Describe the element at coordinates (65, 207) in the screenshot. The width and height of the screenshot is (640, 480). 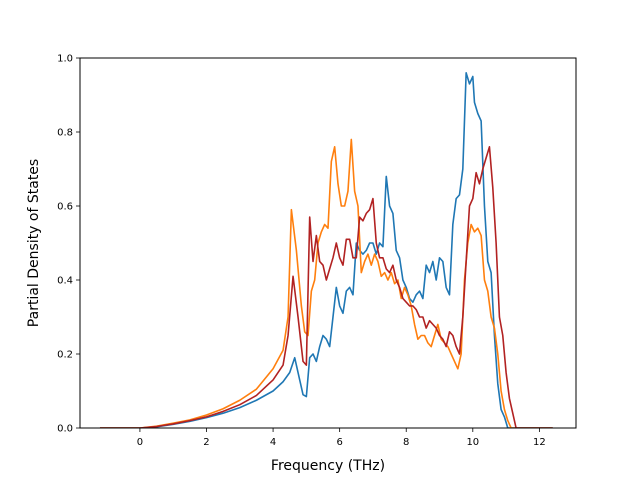
I see `y-tick-label: 0.6` at that location.